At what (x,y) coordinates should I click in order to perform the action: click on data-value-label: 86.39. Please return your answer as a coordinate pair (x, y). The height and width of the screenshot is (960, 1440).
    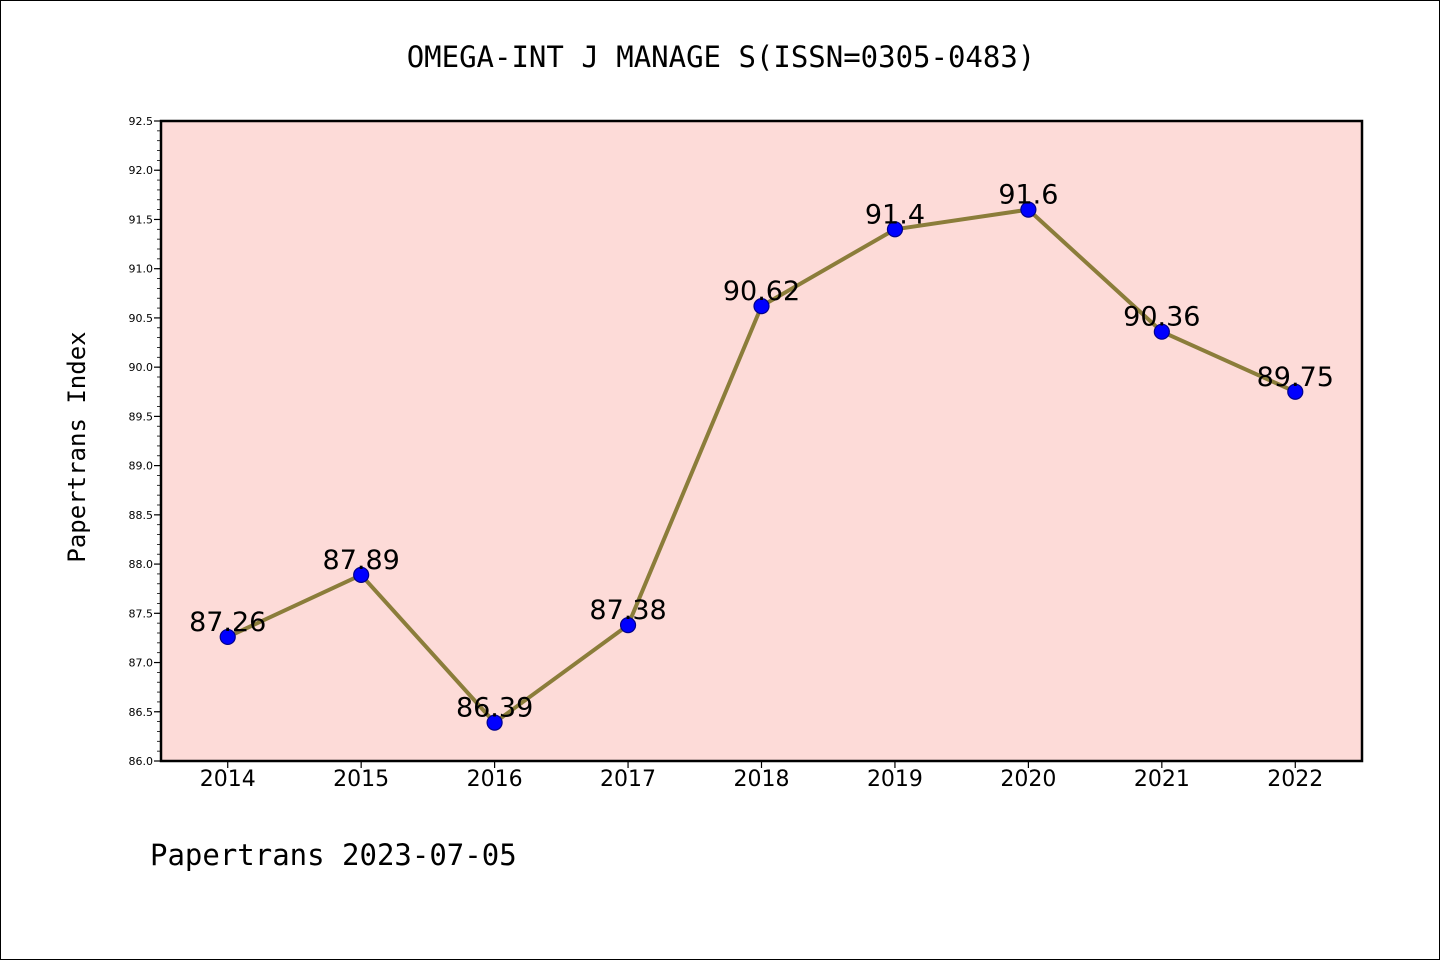
    Looking at the image, I should click on (494, 708).